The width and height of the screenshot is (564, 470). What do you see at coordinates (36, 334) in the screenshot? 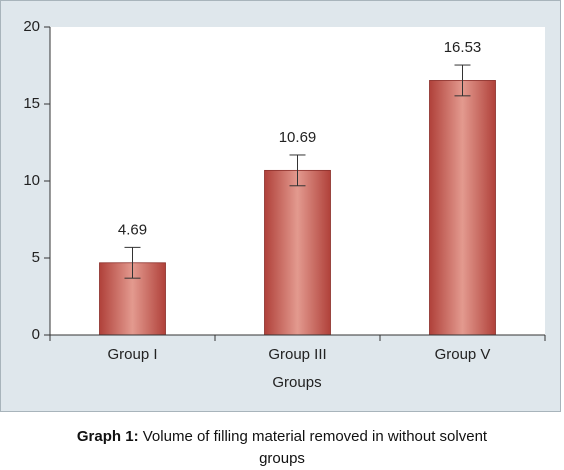
I see `y-tick-label: 0` at bounding box center [36, 334].